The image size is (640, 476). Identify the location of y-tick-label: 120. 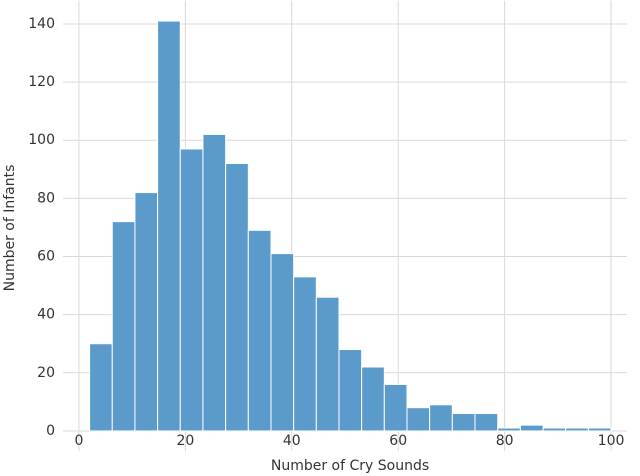
(41, 82).